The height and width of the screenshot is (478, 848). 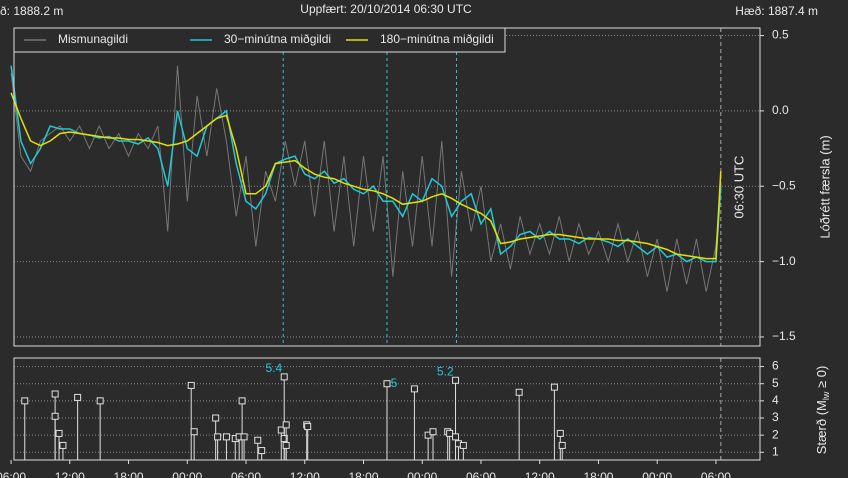 What do you see at coordinates (775, 434) in the screenshot?
I see `y-tick-label: 2` at bounding box center [775, 434].